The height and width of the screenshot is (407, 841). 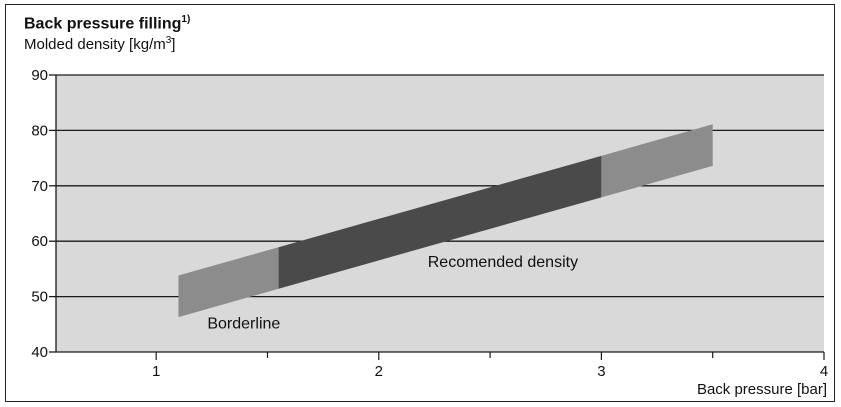 What do you see at coordinates (39, 241) in the screenshot?
I see `y-tick-label-60: 60` at bounding box center [39, 241].